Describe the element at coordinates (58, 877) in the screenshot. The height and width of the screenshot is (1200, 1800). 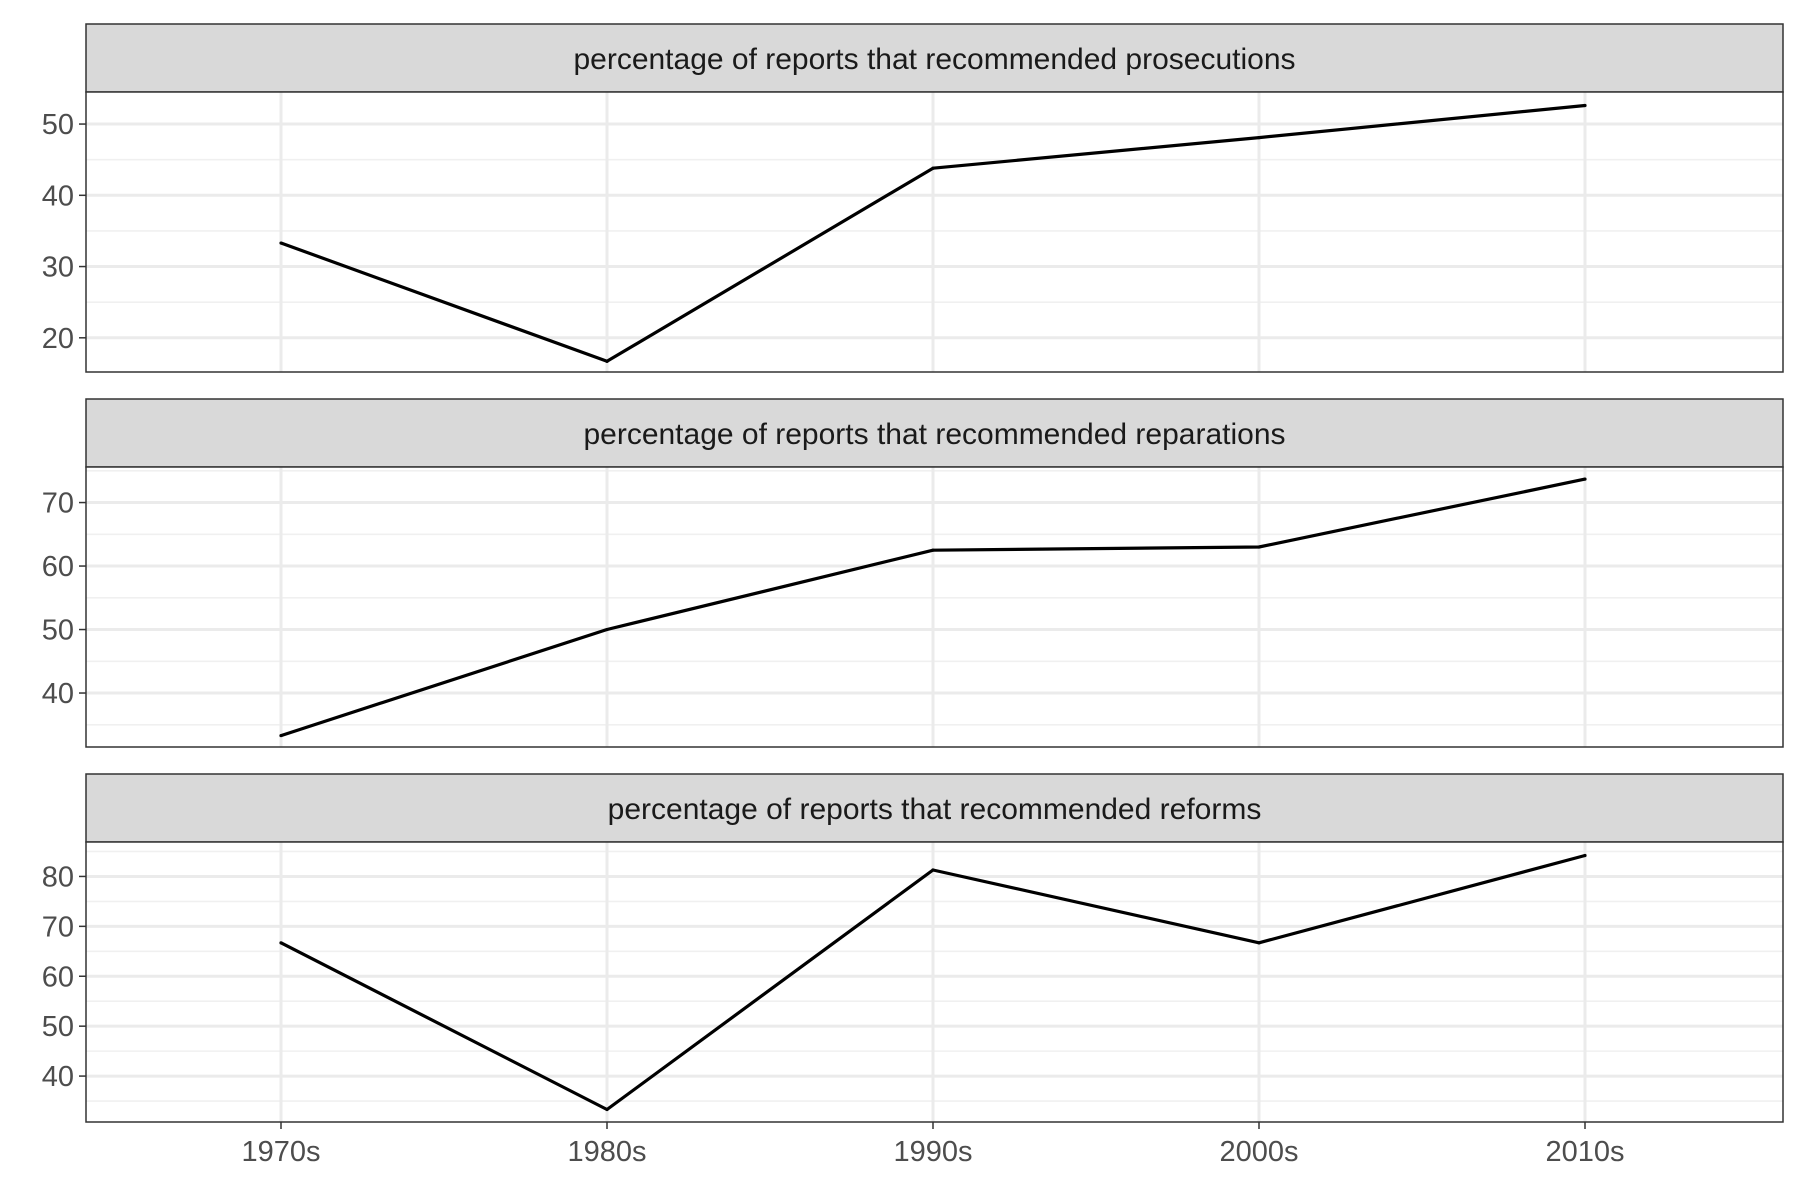
I see `y-tick-label: 80` at that location.